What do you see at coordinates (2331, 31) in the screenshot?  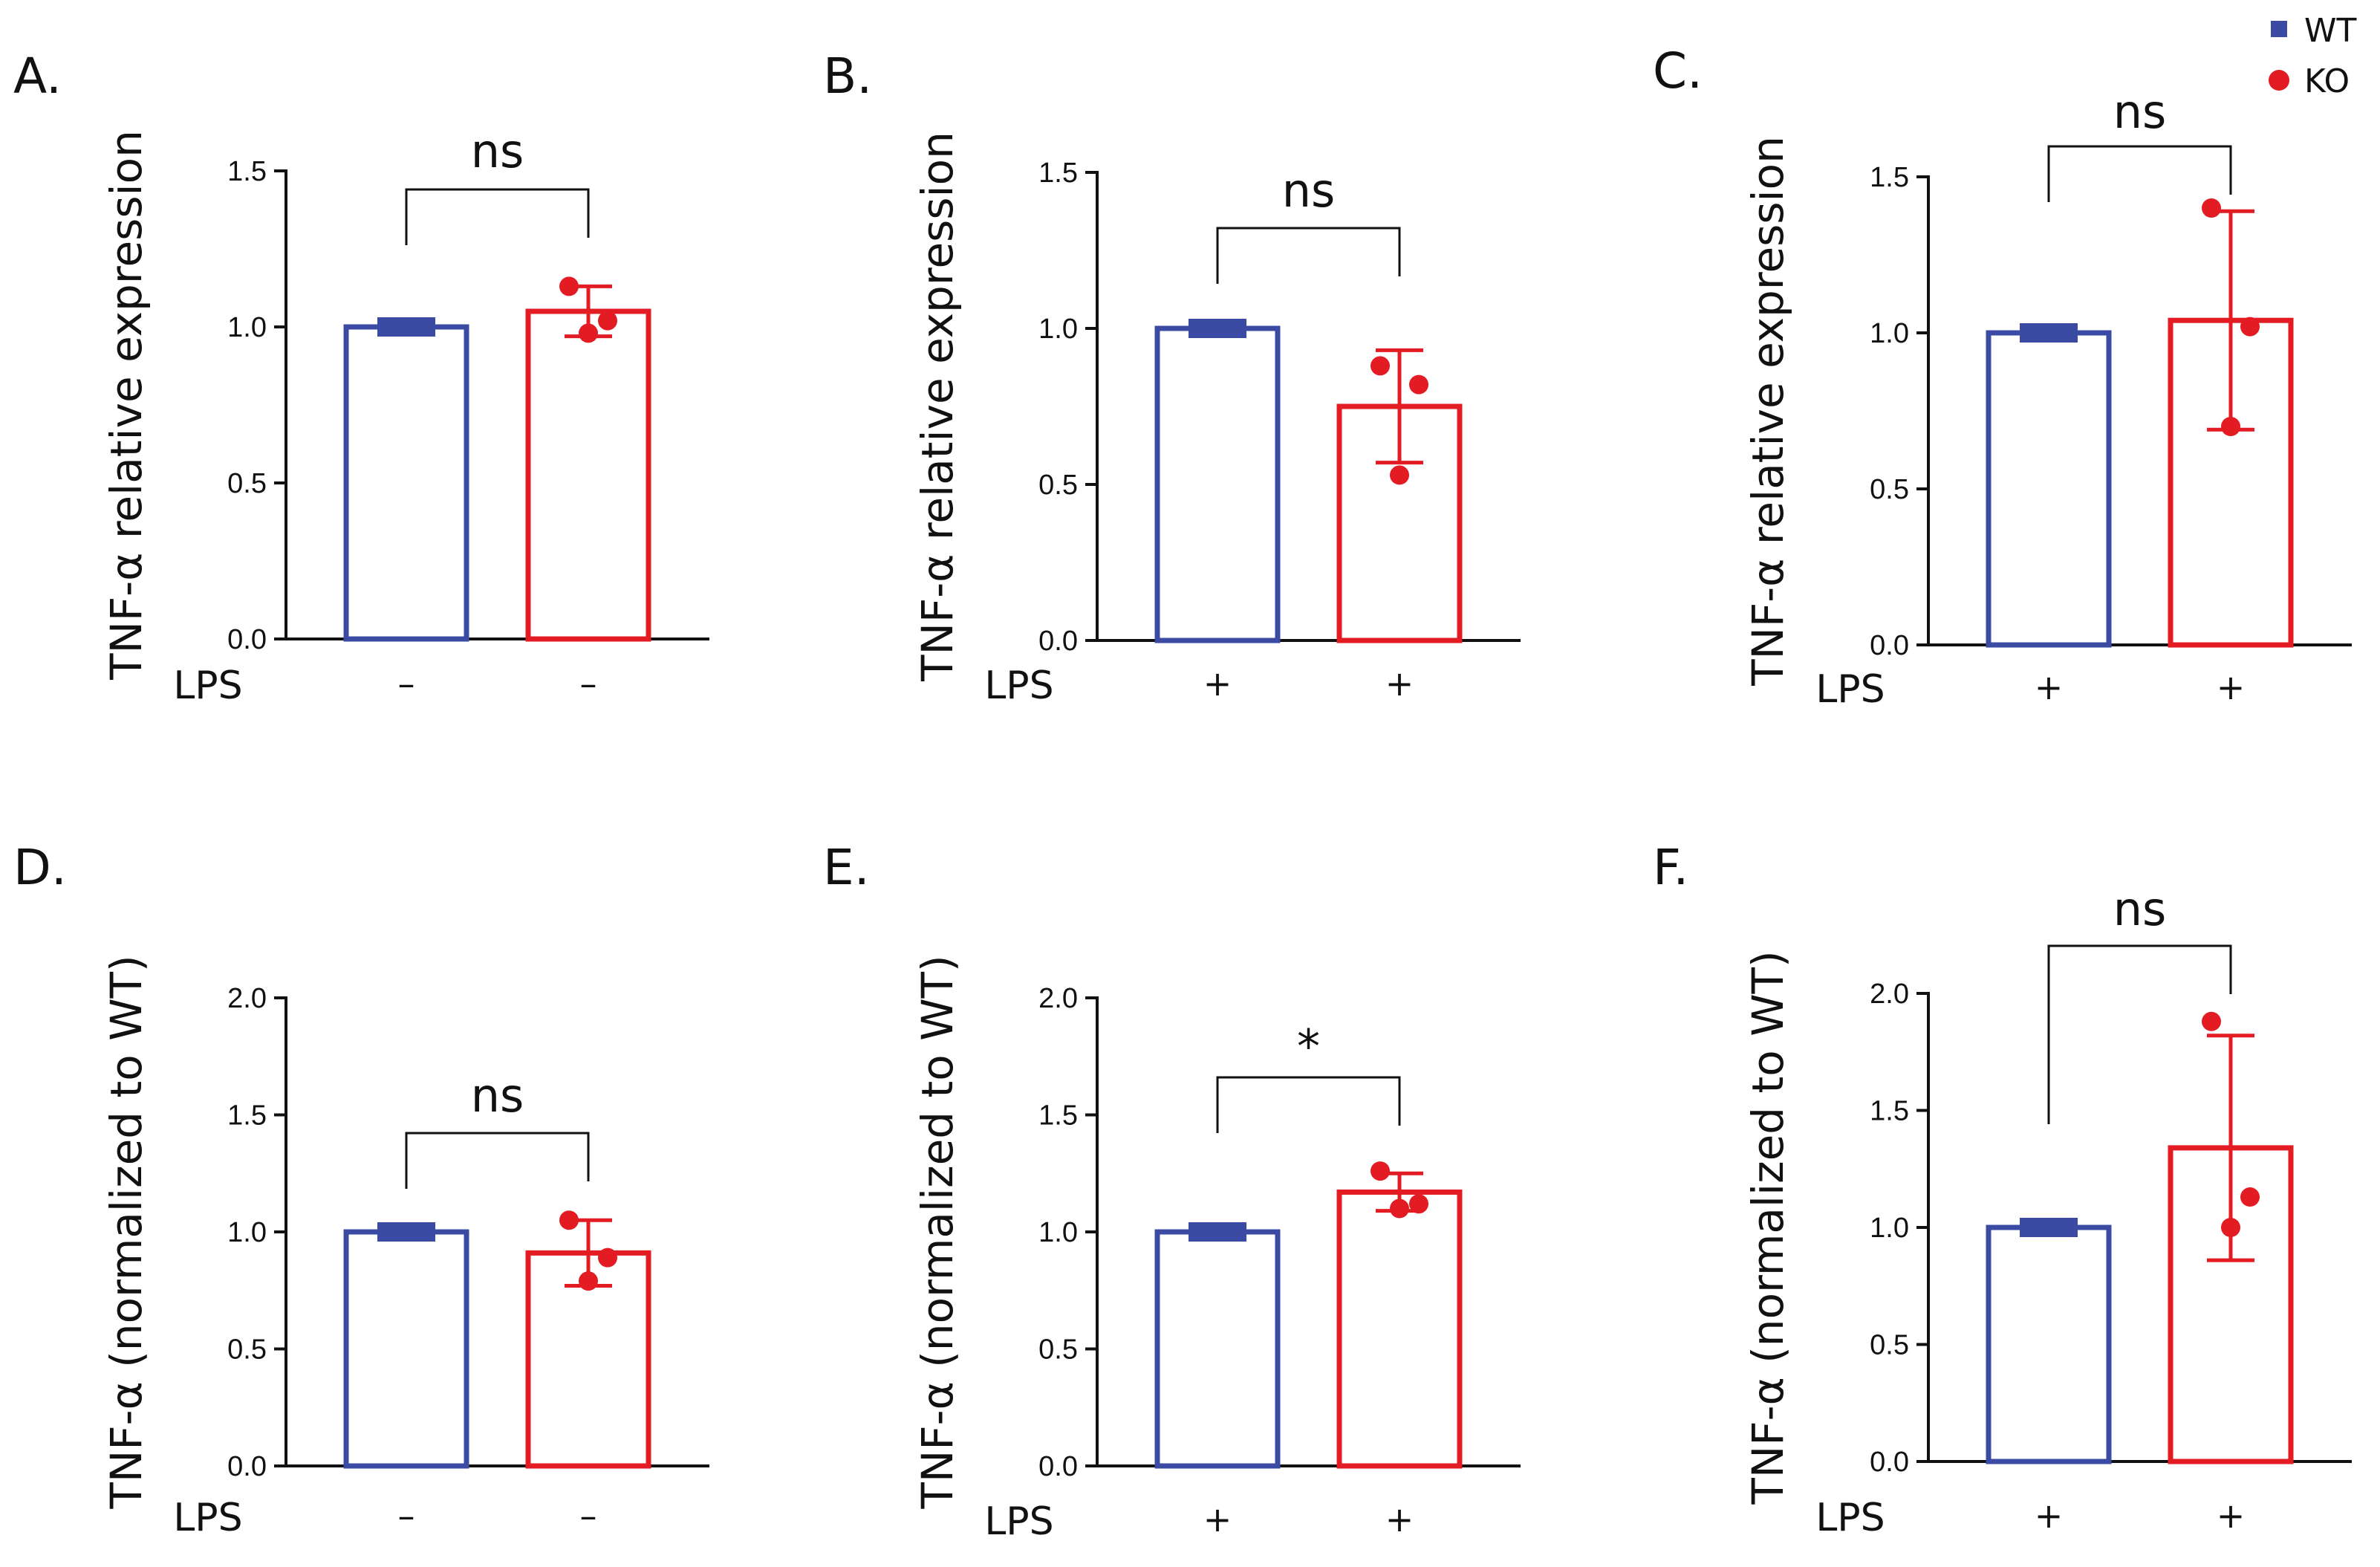 I see `legend-label-wt: WT` at bounding box center [2331, 31].